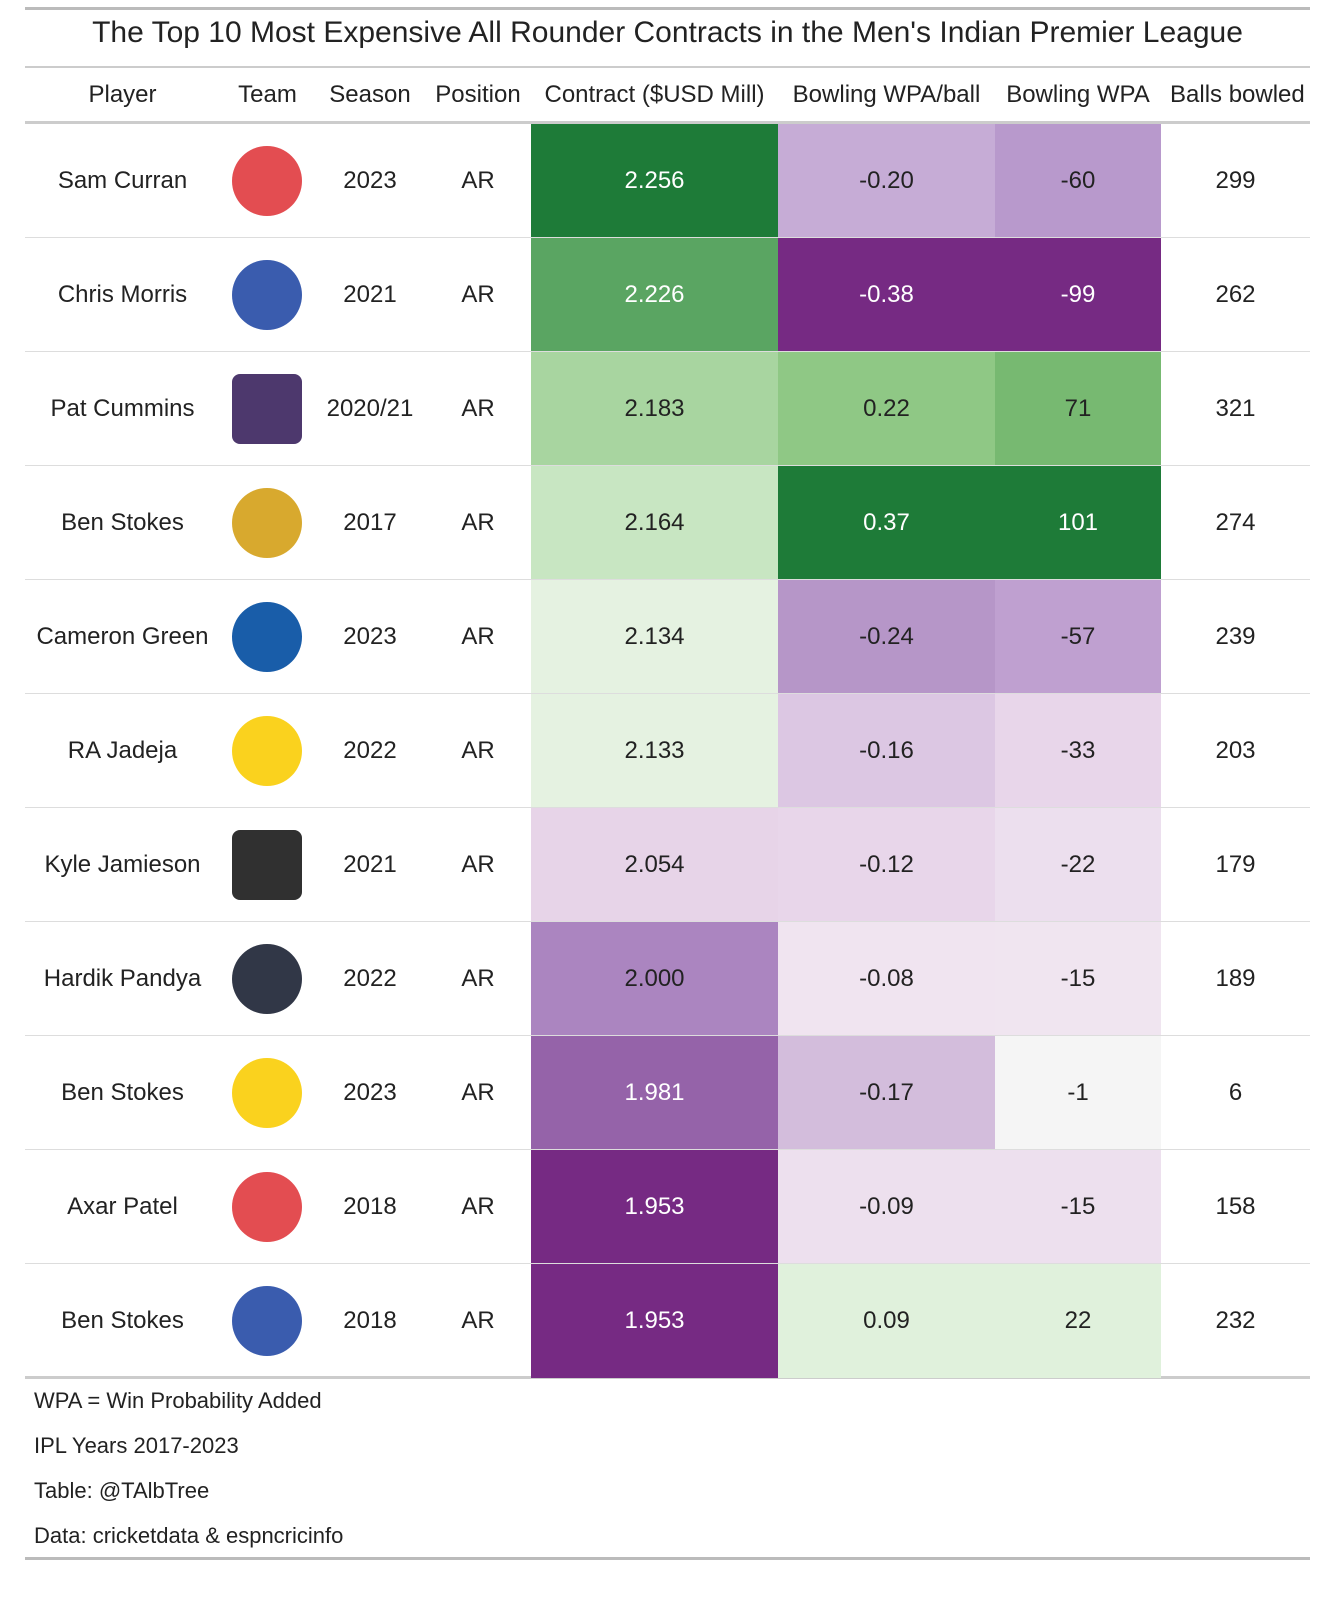  Describe the element at coordinates (1235, 1320) in the screenshot. I see `cell: 232` at that location.